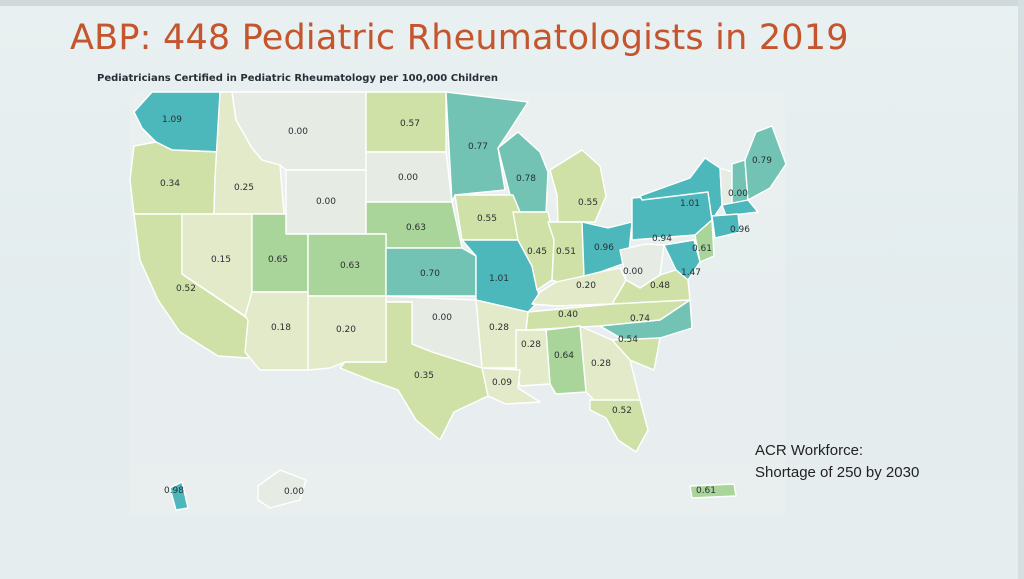 This screenshot has width=1024, height=579. Describe the element at coordinates (568, 315) in the screenshot. I see `state-value-tn: 0.40` at that location.